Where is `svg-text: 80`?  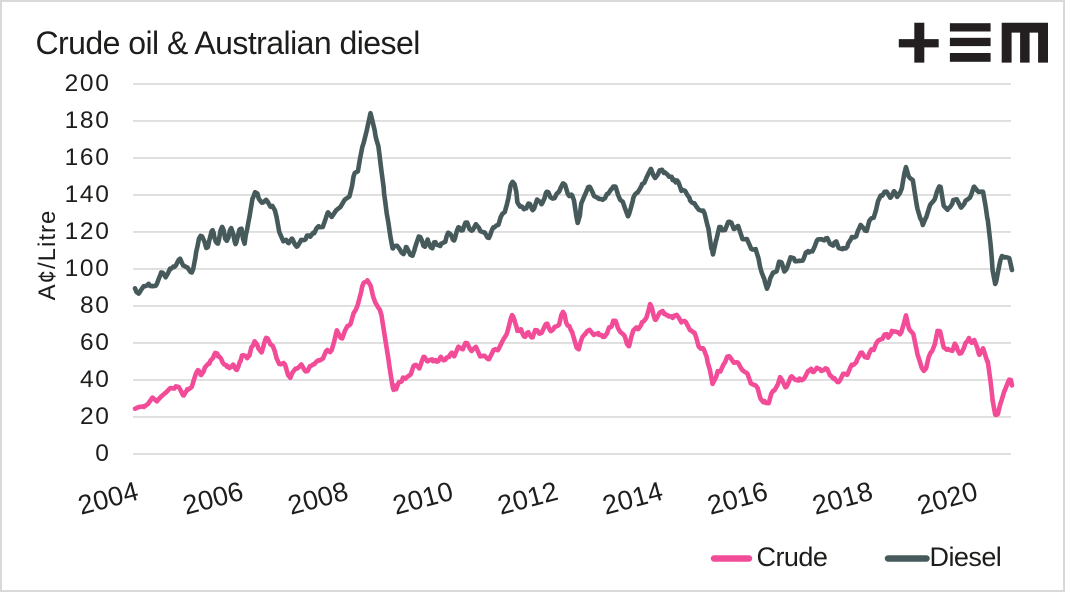 svg-text: 80 is located at coordinates (95, 305).